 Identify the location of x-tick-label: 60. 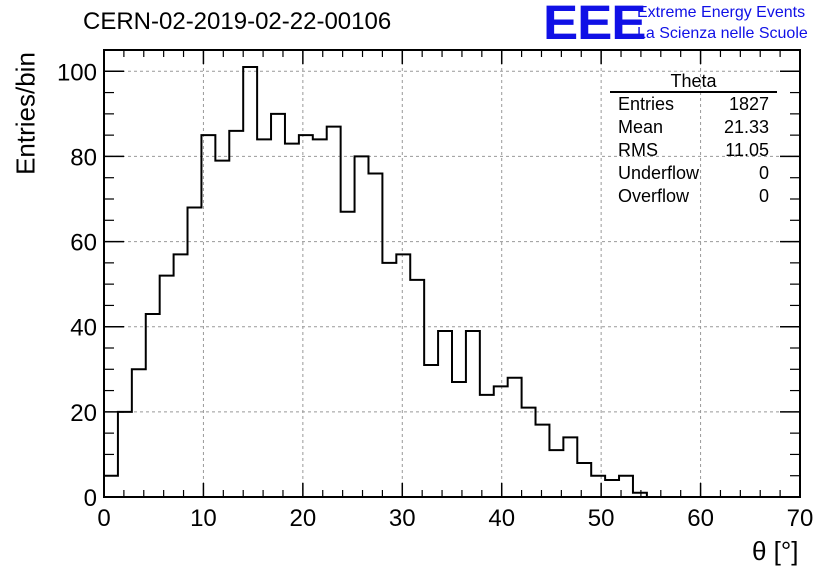
(700, 518).